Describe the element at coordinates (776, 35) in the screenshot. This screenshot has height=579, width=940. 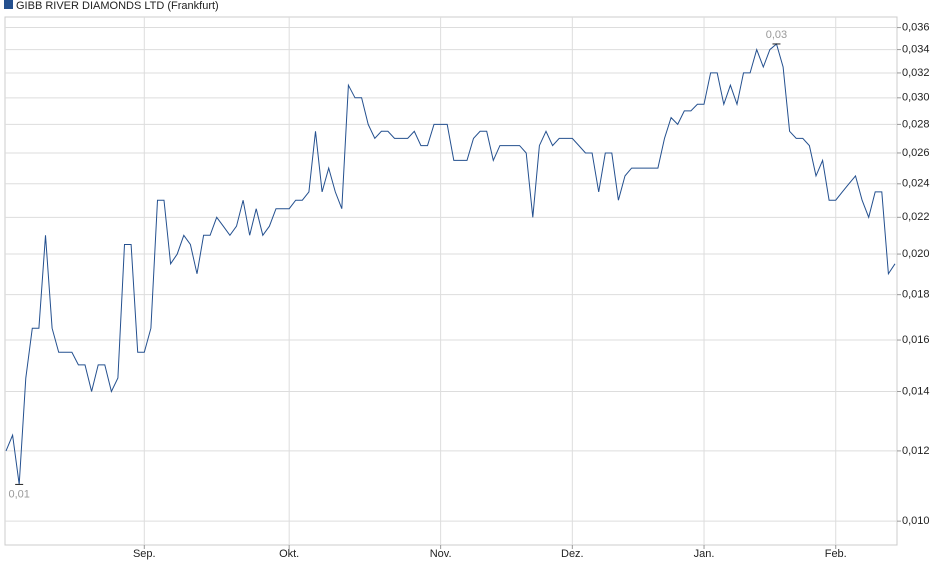
I see `value-label: 0,03` at that location.